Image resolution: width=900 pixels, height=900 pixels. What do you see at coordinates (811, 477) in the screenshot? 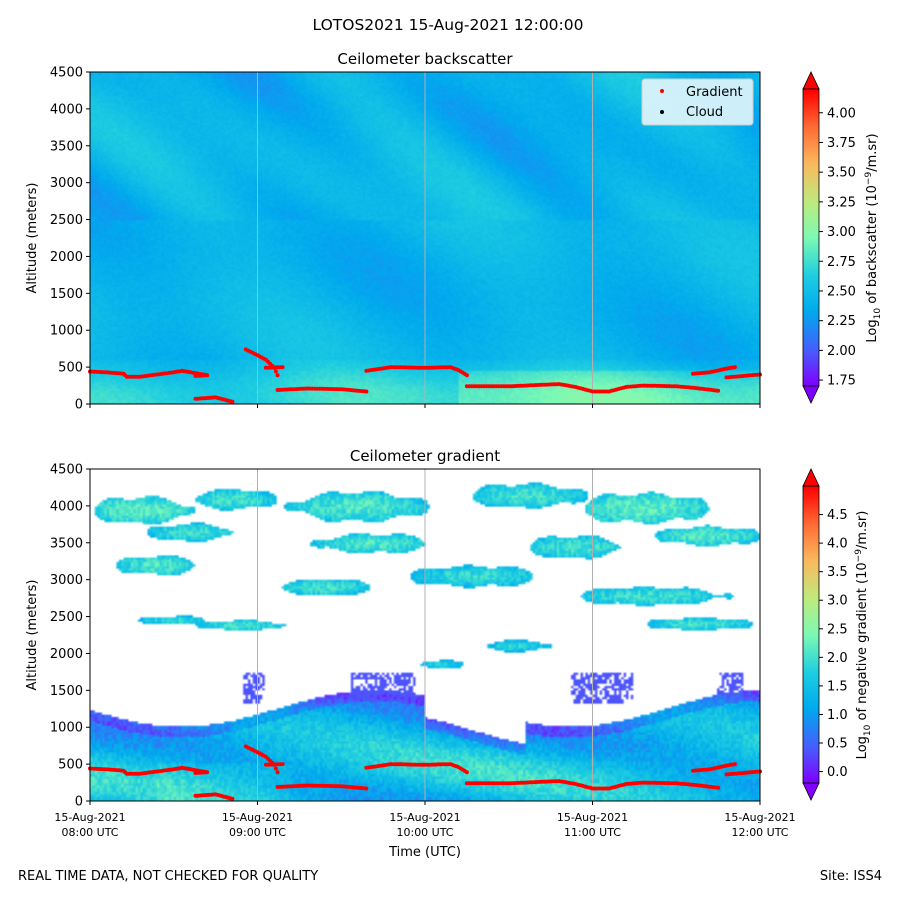
I see `gradient-colorbar-top-extend` at bounding box center [811, 477].